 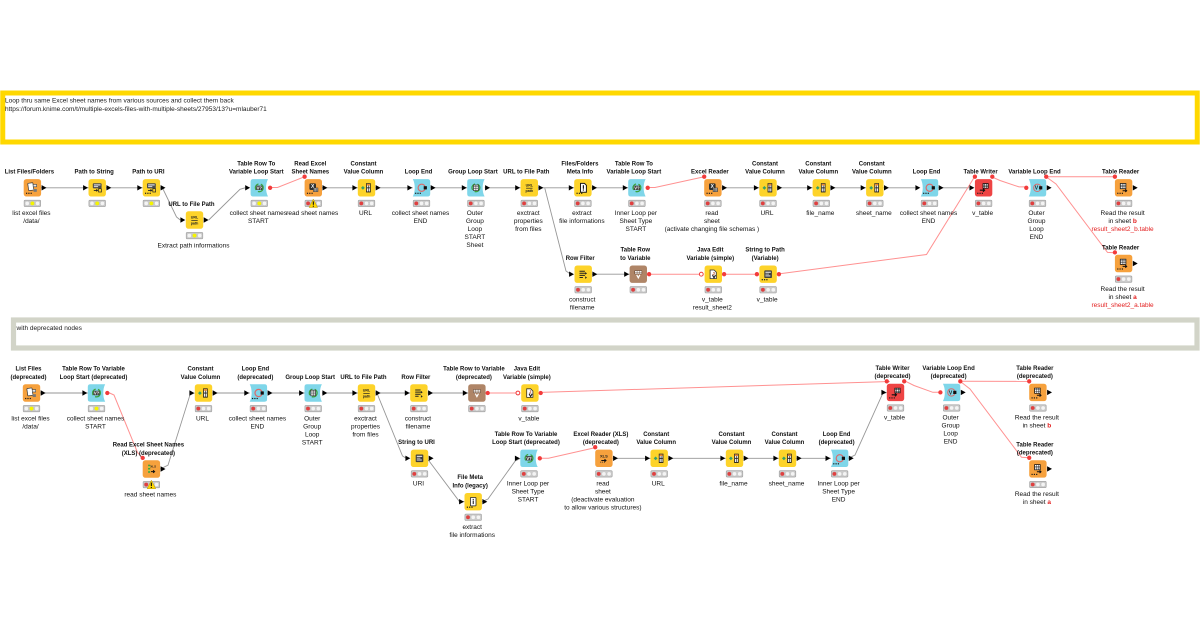 What do you see at coordinates (580, 173) in the screenshot?
I see `svg-text: Meta Info` at bounding box center [580, 173].